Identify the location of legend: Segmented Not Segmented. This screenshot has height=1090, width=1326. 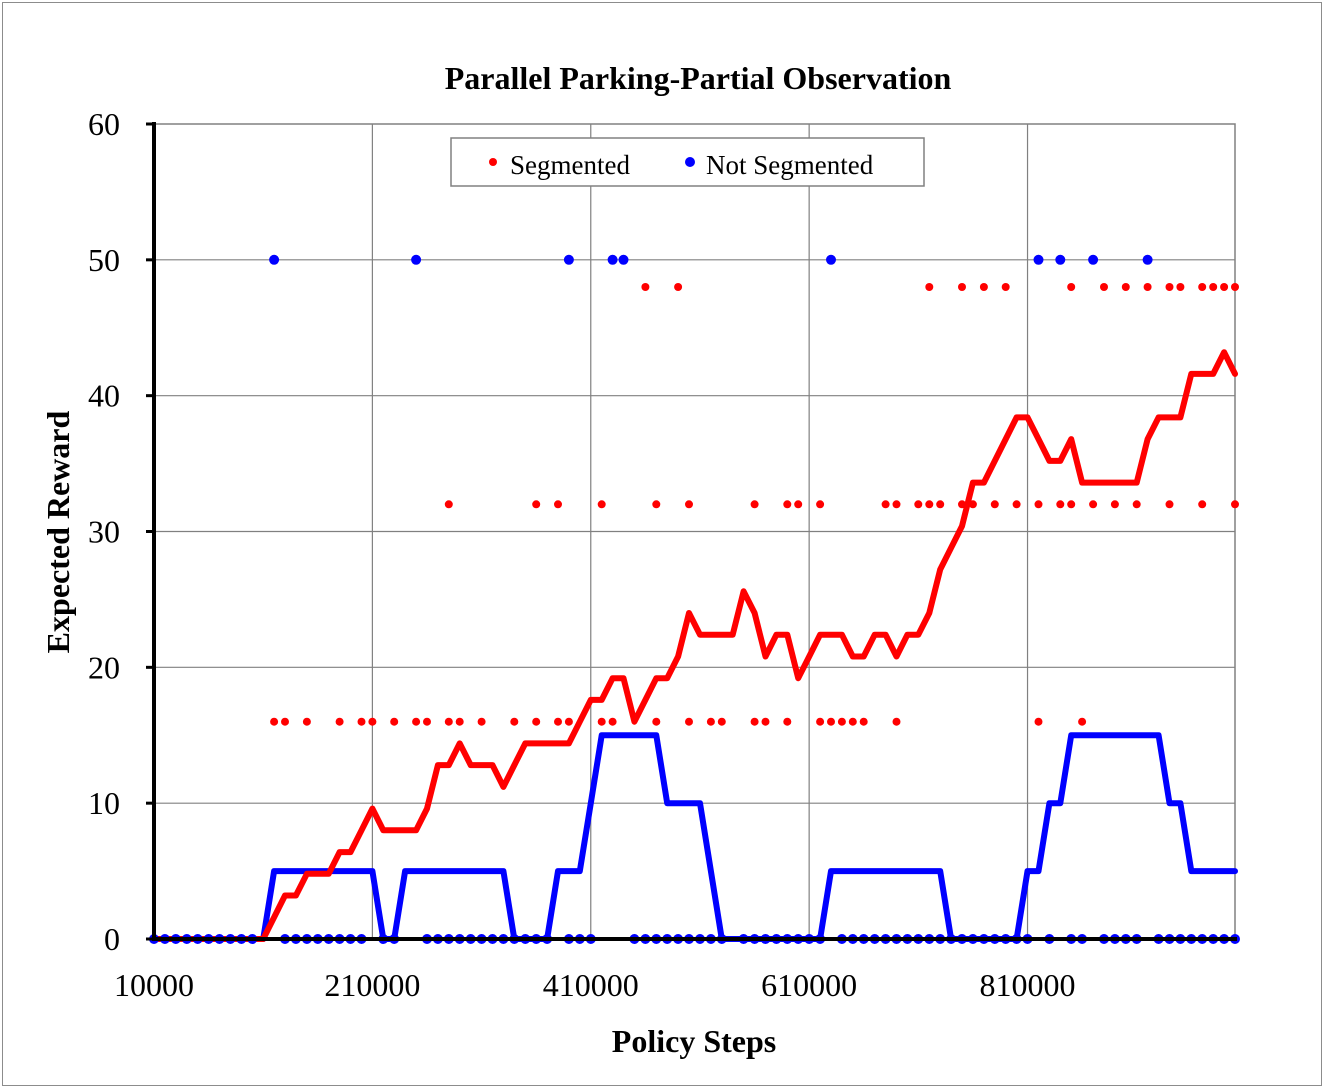
(687, 162).